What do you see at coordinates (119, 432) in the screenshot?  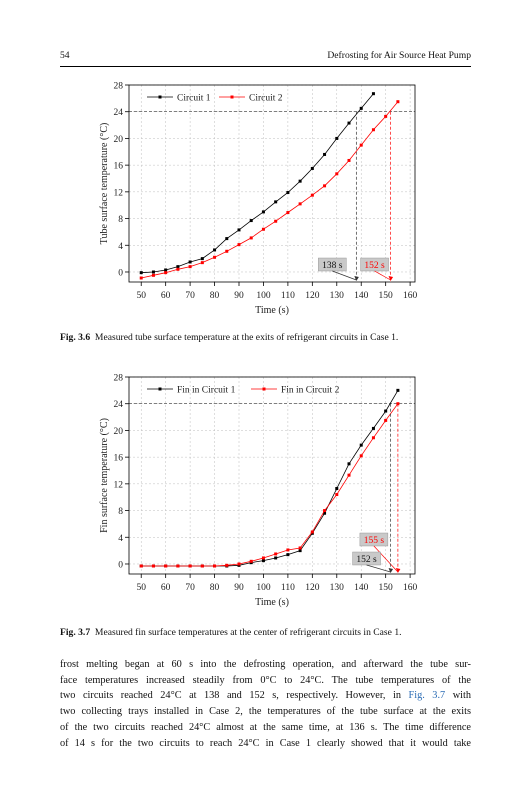 I see `y-tick-label: 20` at bounding box center [119, 432].